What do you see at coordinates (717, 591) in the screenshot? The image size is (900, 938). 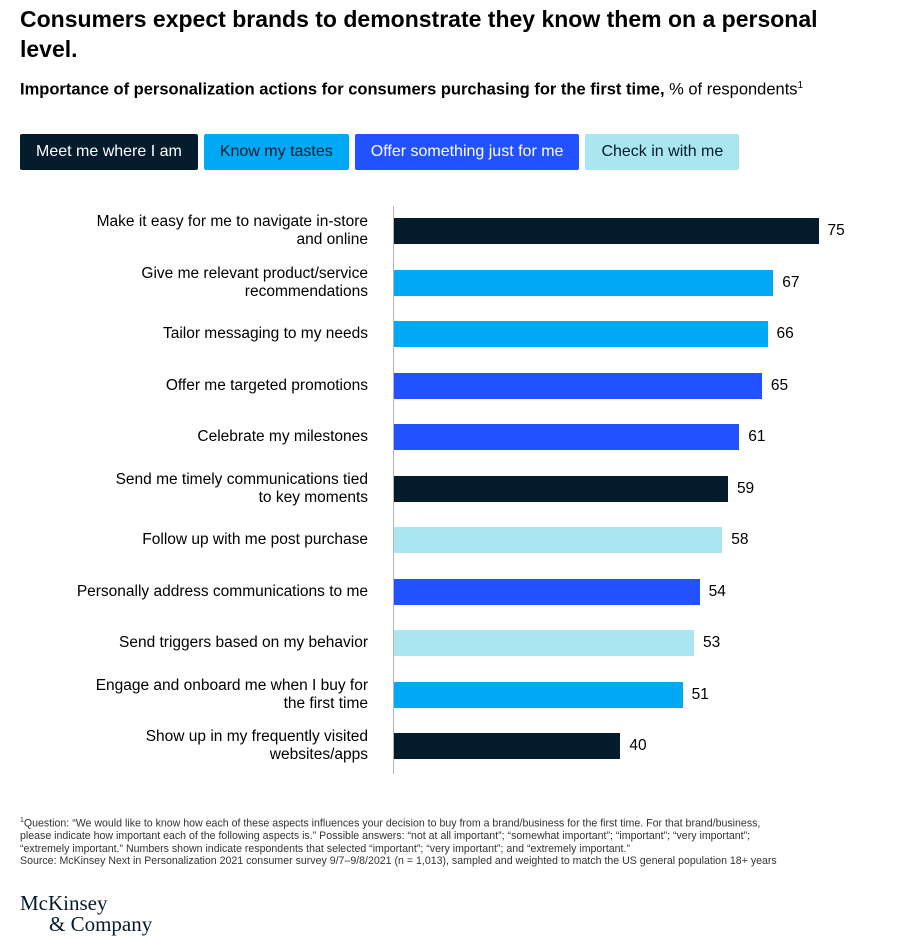 I see `bar-value-7: 54` at bounding box center [717, 591].